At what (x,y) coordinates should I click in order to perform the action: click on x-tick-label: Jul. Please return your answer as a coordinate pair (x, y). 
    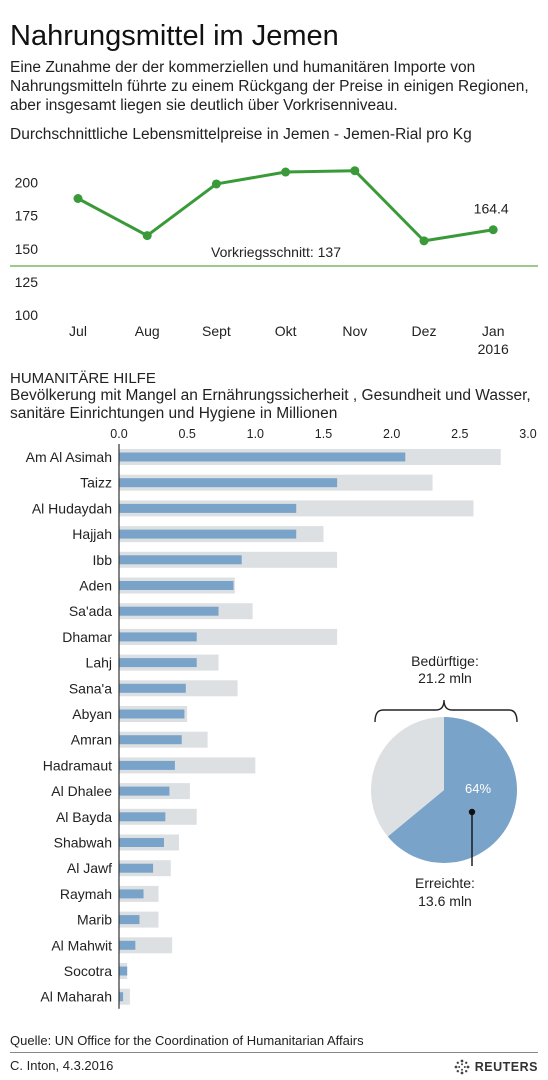
    Looking at the image, I should click on (78, 331).